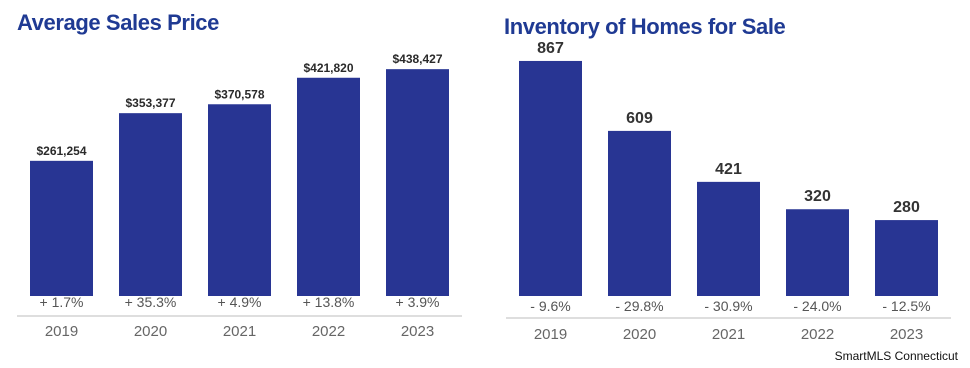 The image size is (970, 368). I want to click on value-label-2019: $261,254, so click(61, 151).